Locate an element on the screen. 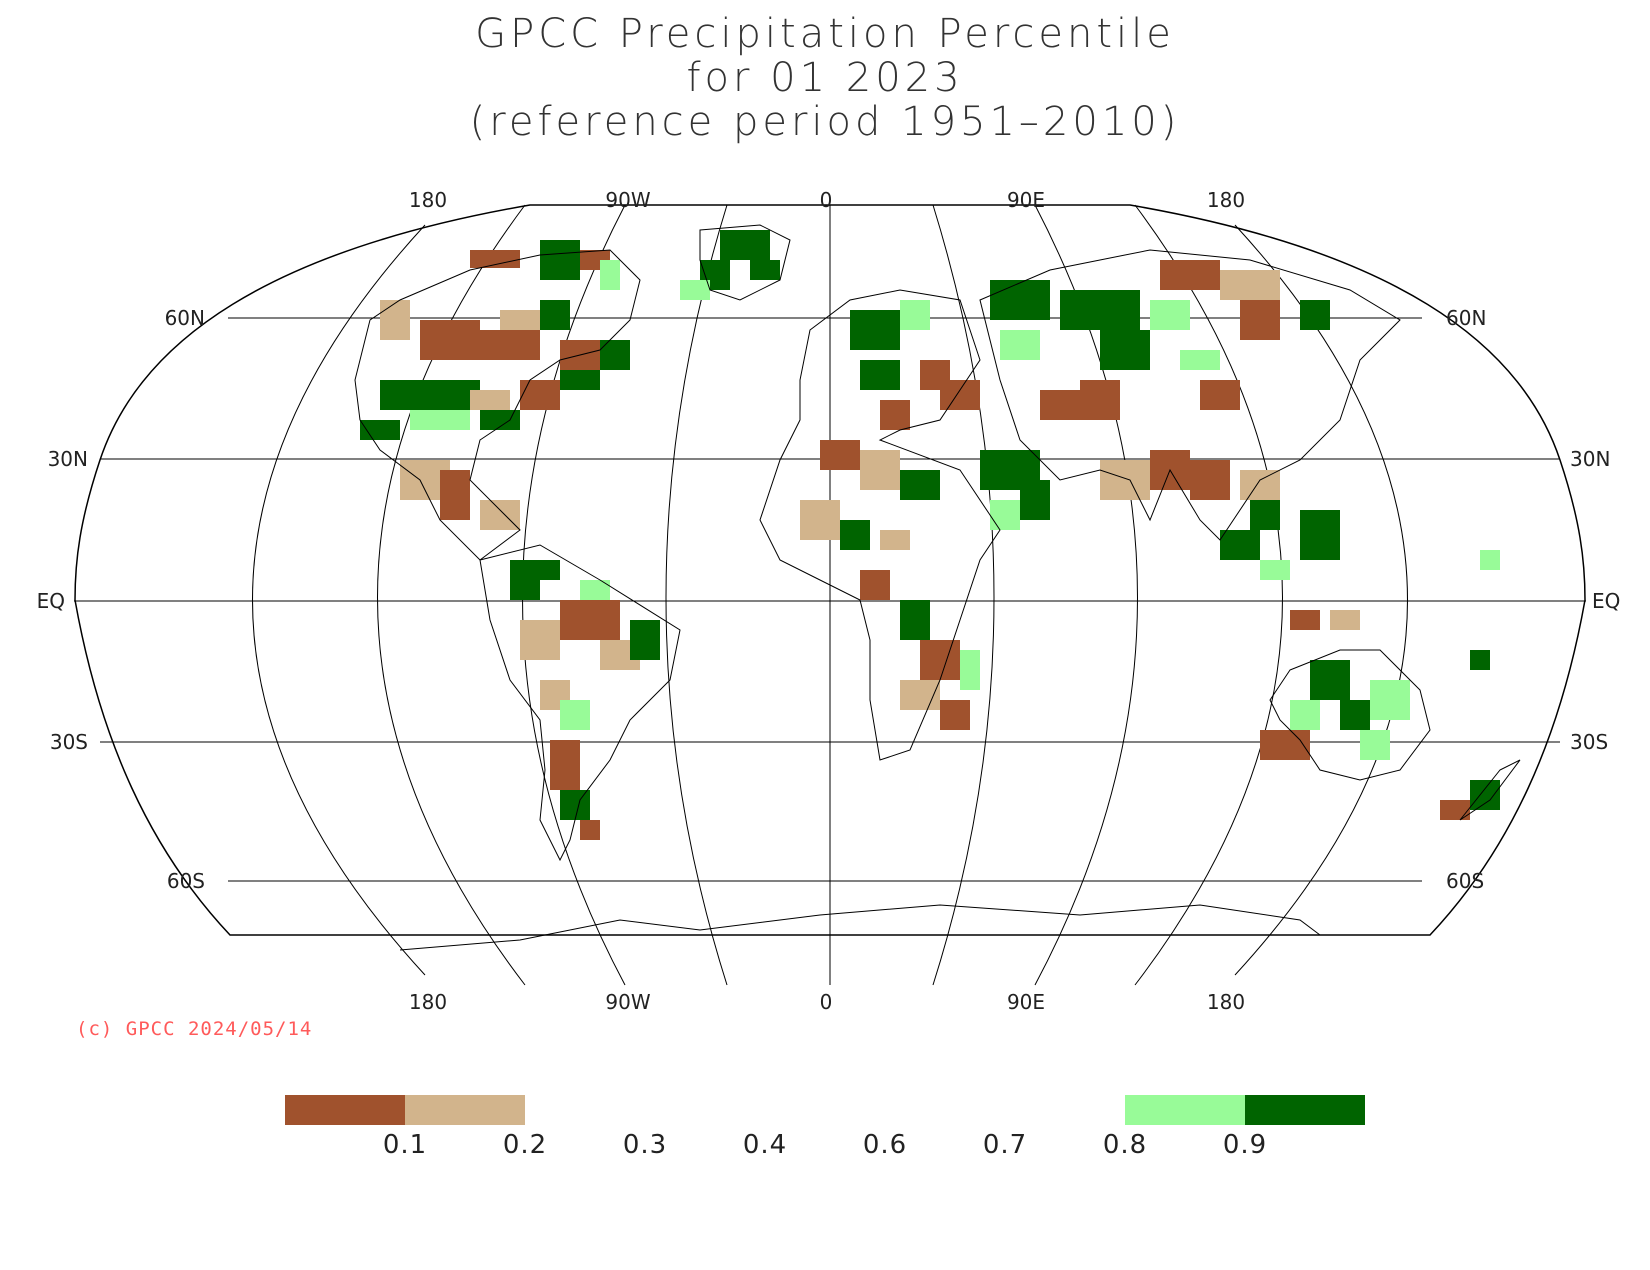 This screenshot has height=1270, width=1650. copyright-notice: (c) GPCC 2024/05/14 is located at coordinates (194, 1029).